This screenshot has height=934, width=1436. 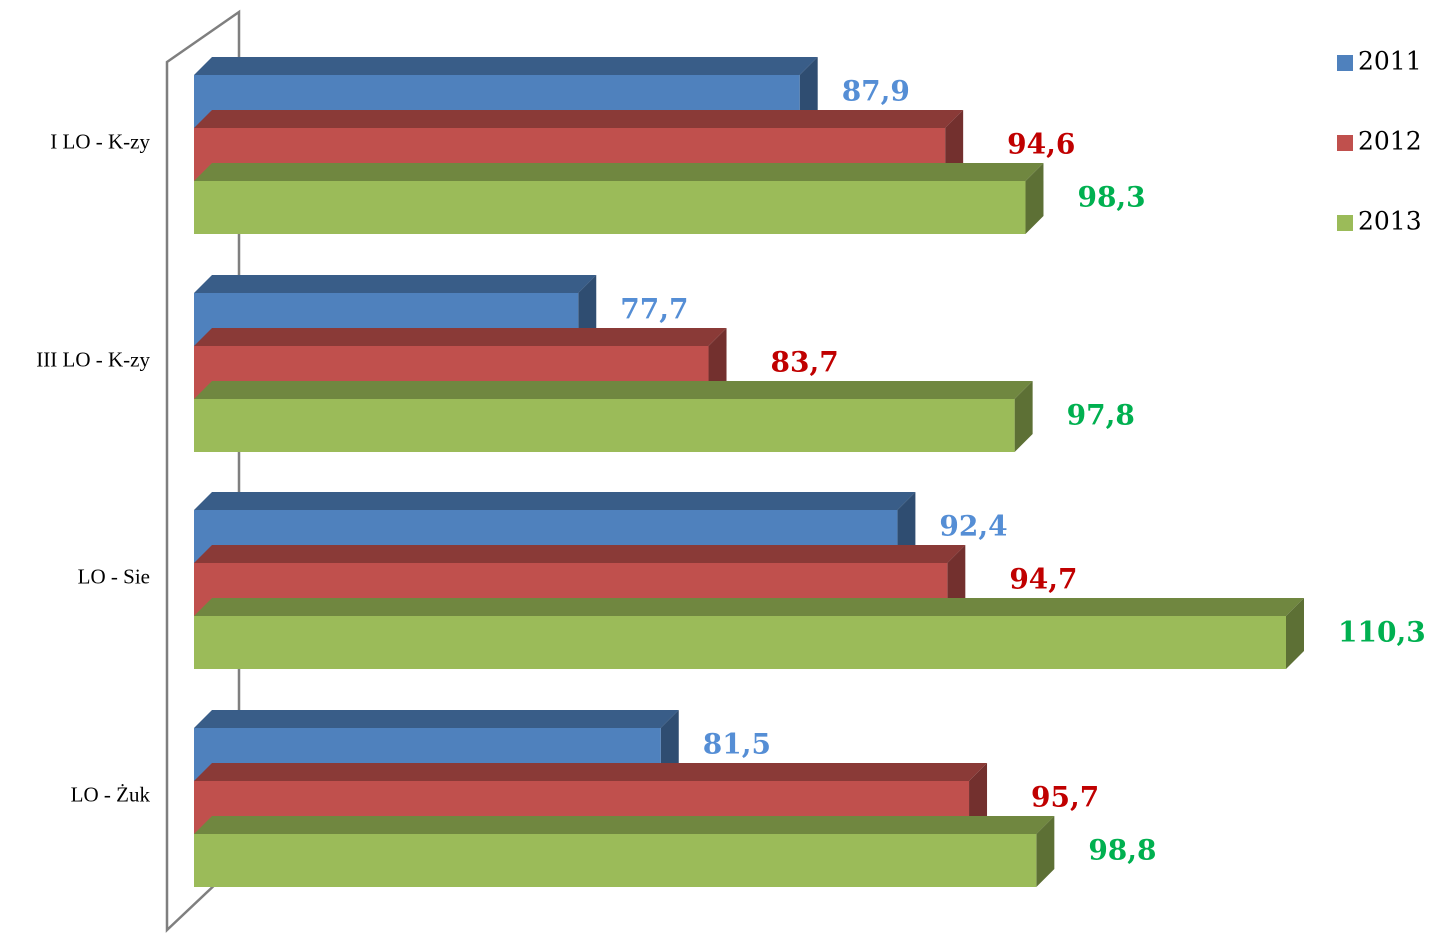 I want to click on category-label: LO - Żuk, so click(x=111, y=794).